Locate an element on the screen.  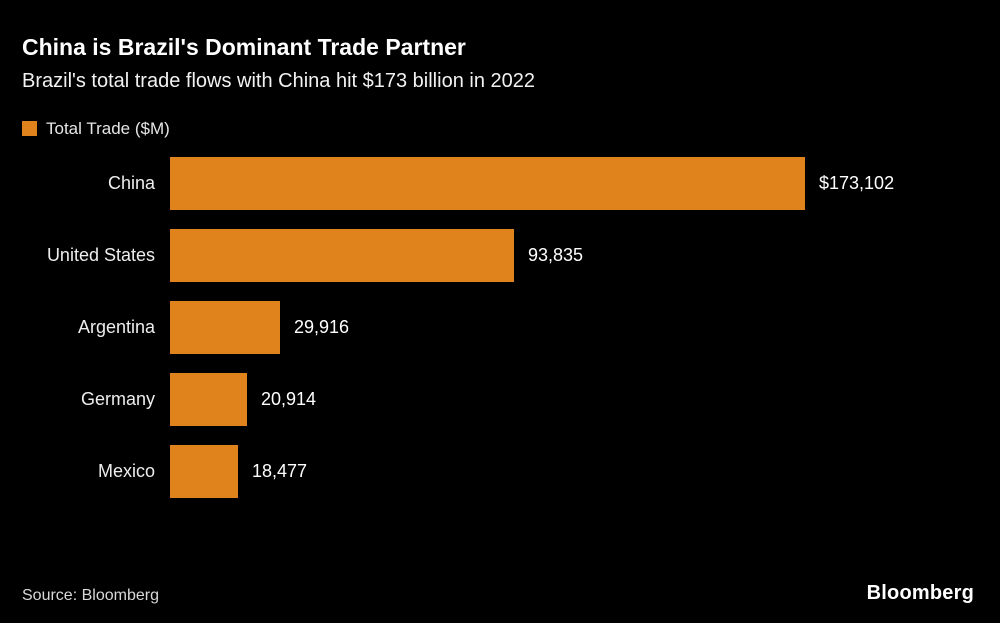
bar-row: Argentina 29,916 is located at coordinates (499, 327).